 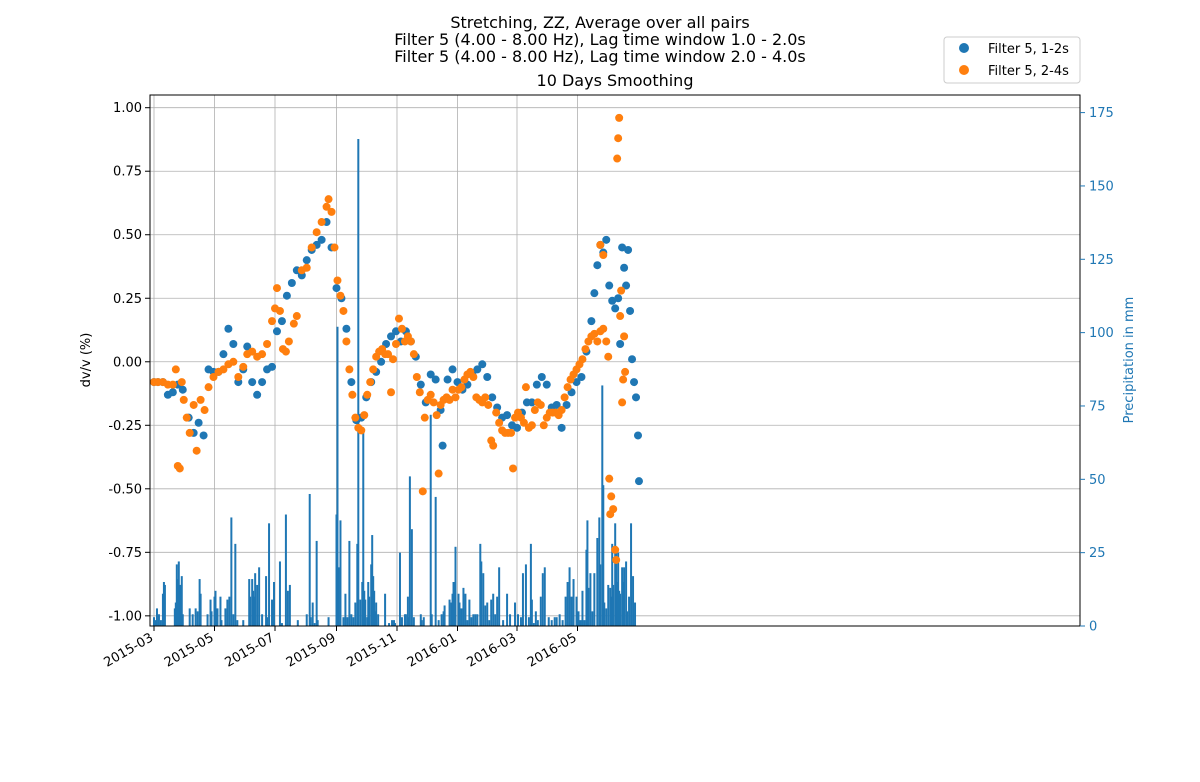 I want to click on y-axis-right: 0 25 50 75 100 125 150 175, so click(x=1097, y=370).